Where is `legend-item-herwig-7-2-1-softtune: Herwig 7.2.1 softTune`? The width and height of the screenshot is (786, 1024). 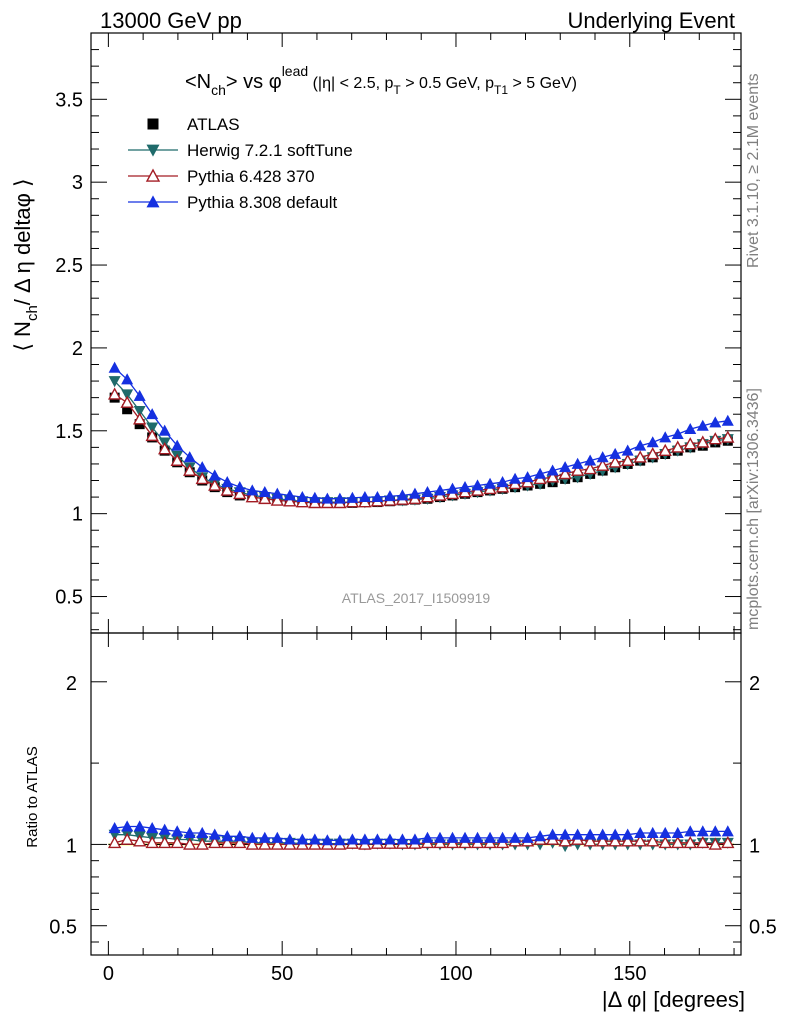
legend-item-herwig-7-2-1-softtune: Herwig 7.2.1 softTune is located at coordinates (240, 150).